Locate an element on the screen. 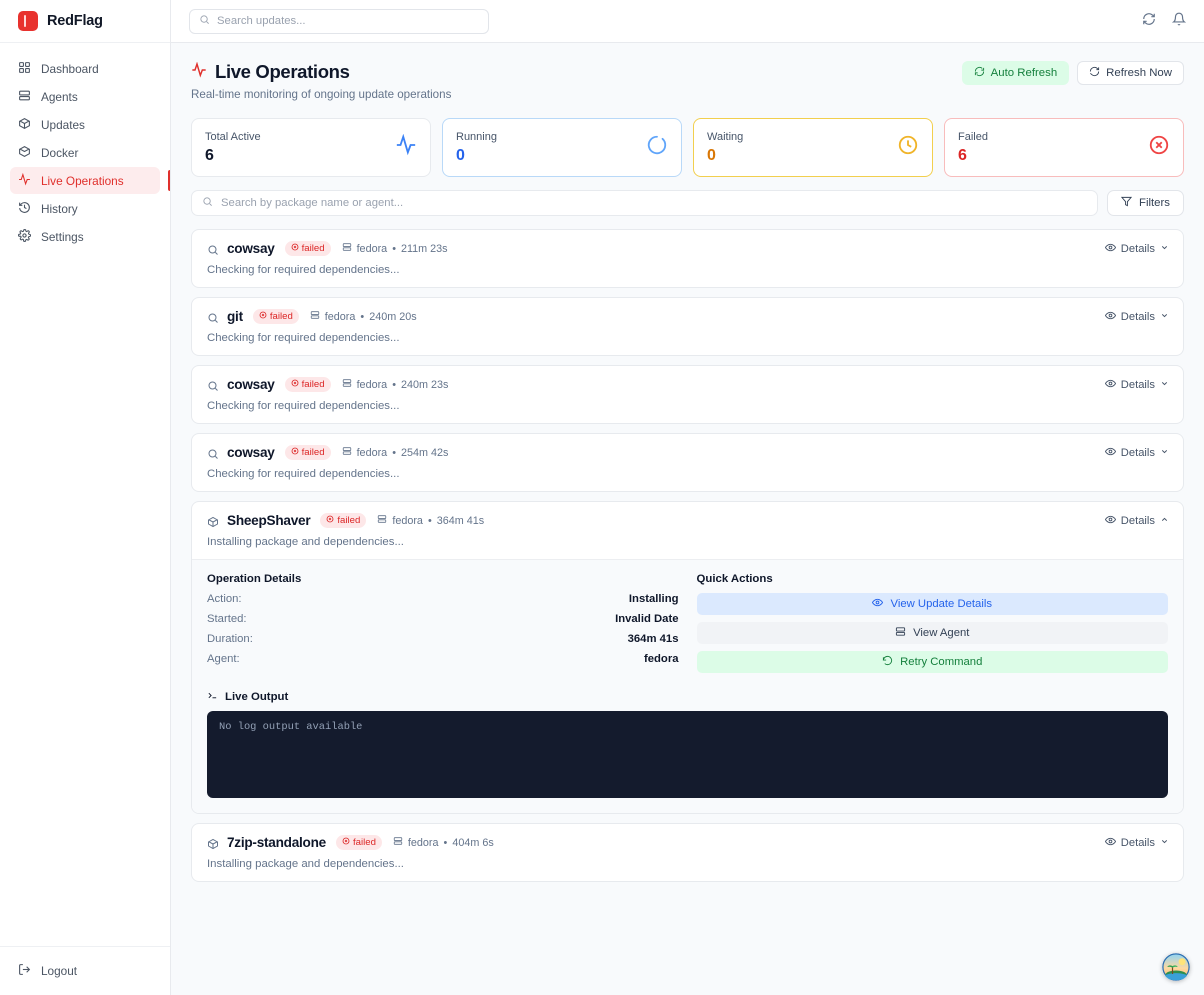 Image resolution: width=1204 pixels, height=995 pixels. logout-icon is located at coordinates (24, 971).